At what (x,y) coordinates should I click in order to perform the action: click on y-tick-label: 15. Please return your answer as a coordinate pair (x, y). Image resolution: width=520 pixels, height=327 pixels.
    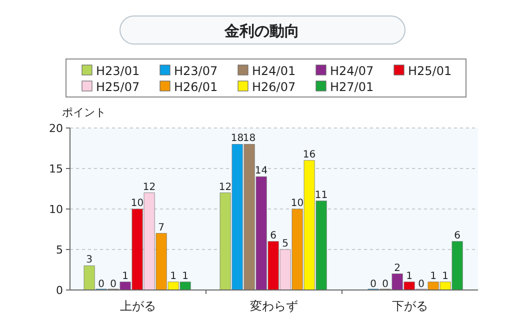
    Looking at the image, I should click on (56, 169).